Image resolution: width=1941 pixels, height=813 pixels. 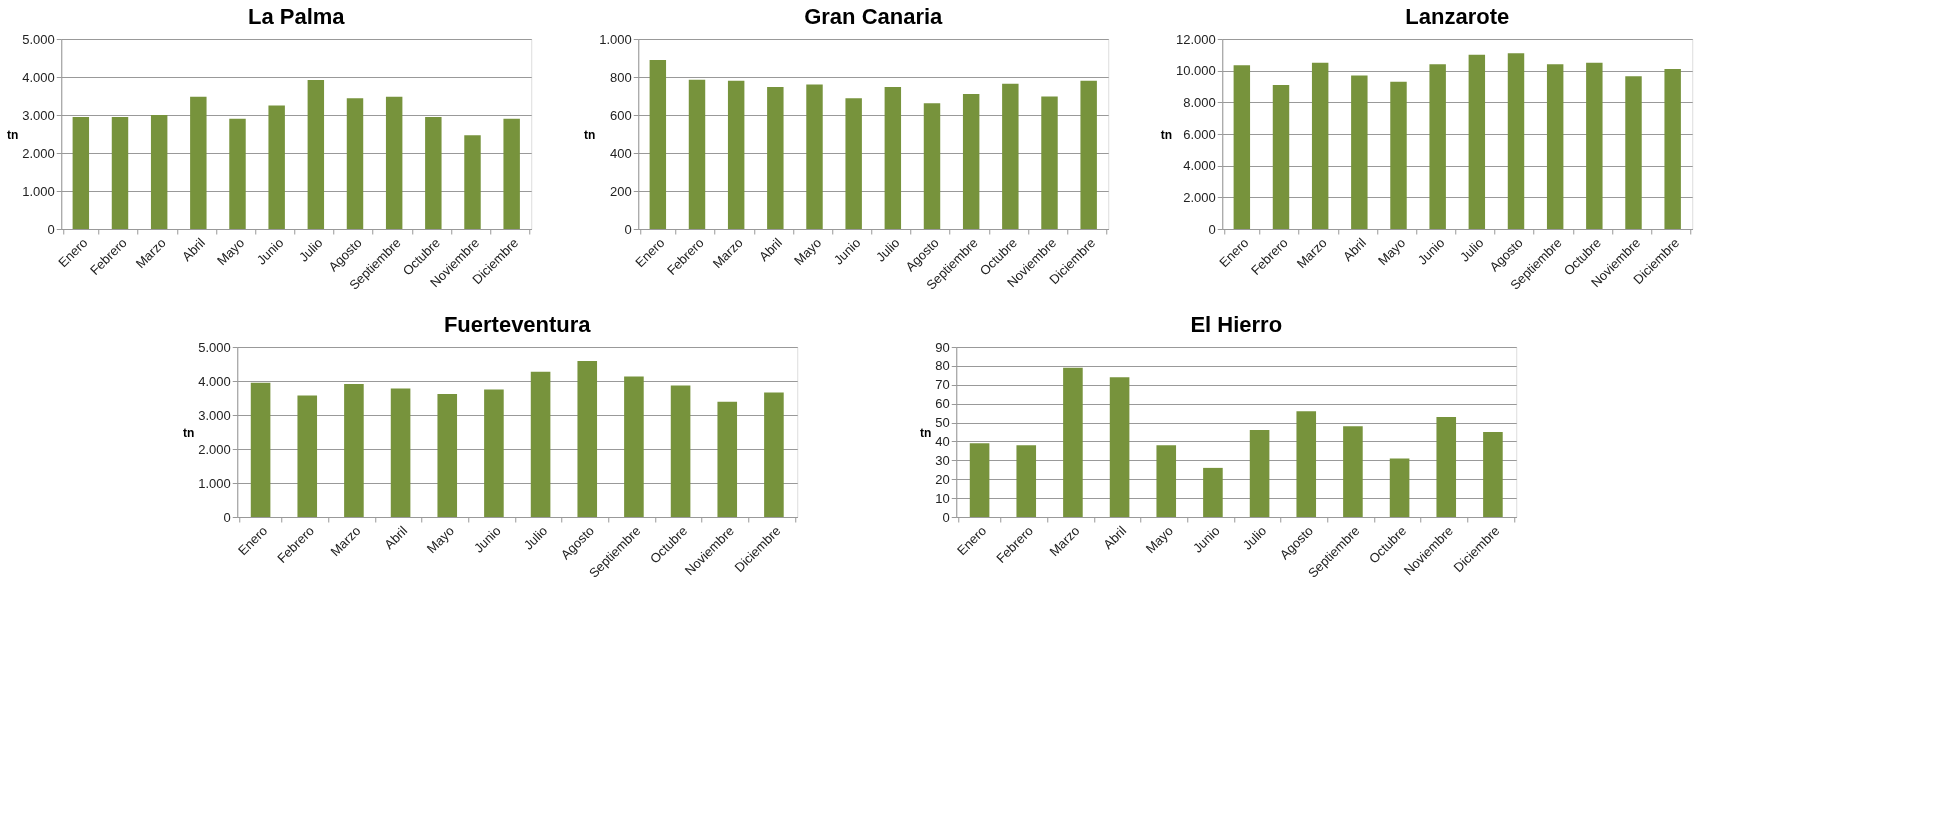 I want to click on chart-title: El Hierro, so click(x=1236, y=324).